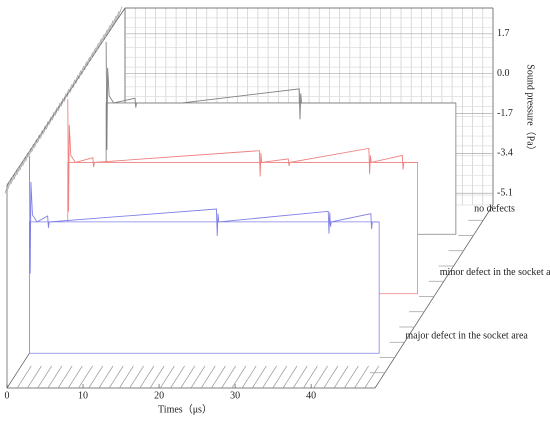  What do you see at coordinates (505, 113) in the screenshot?
I see `y-tick-label: -1.7` at bounding box center [505, 113].